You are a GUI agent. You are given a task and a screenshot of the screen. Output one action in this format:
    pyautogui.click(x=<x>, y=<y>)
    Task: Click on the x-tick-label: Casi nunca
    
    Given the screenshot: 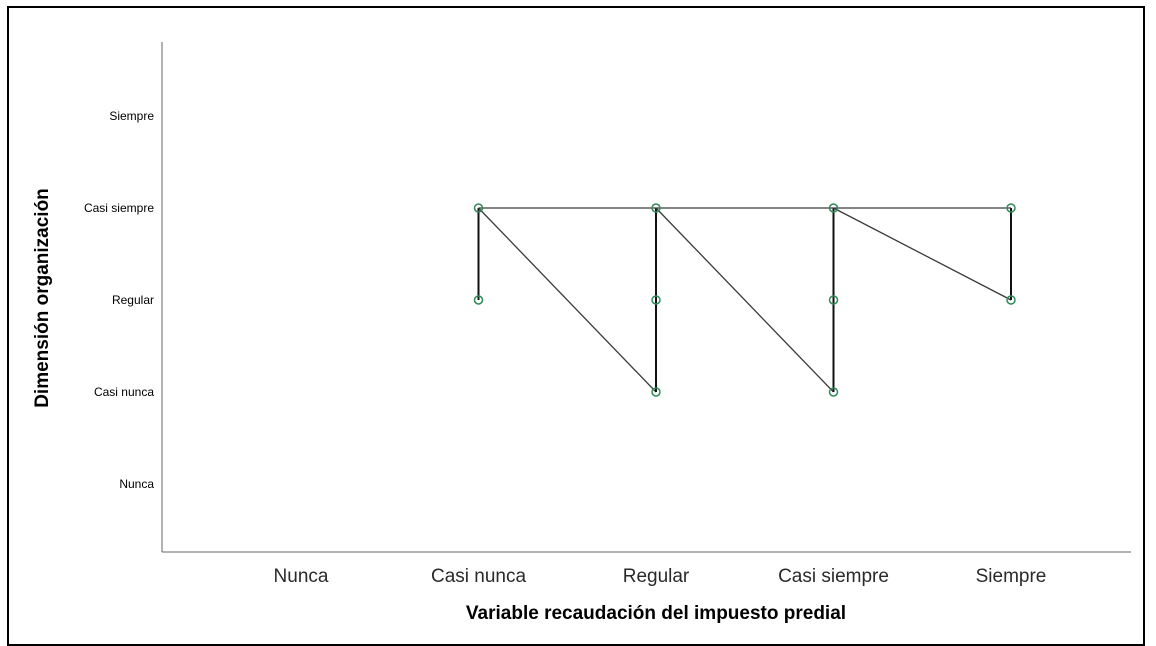 What is the action you would take?
    pyautogui.click(x=478, y=576)
    